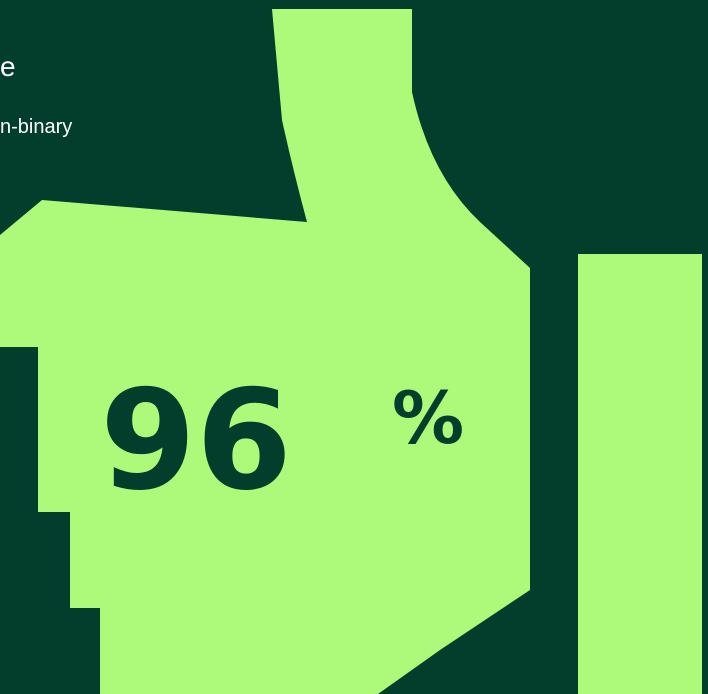 This screenshot has width=708, height=694. Describe the element at coordinates (640, 474) in the screenshot. I see `wrist-bar` at that location.